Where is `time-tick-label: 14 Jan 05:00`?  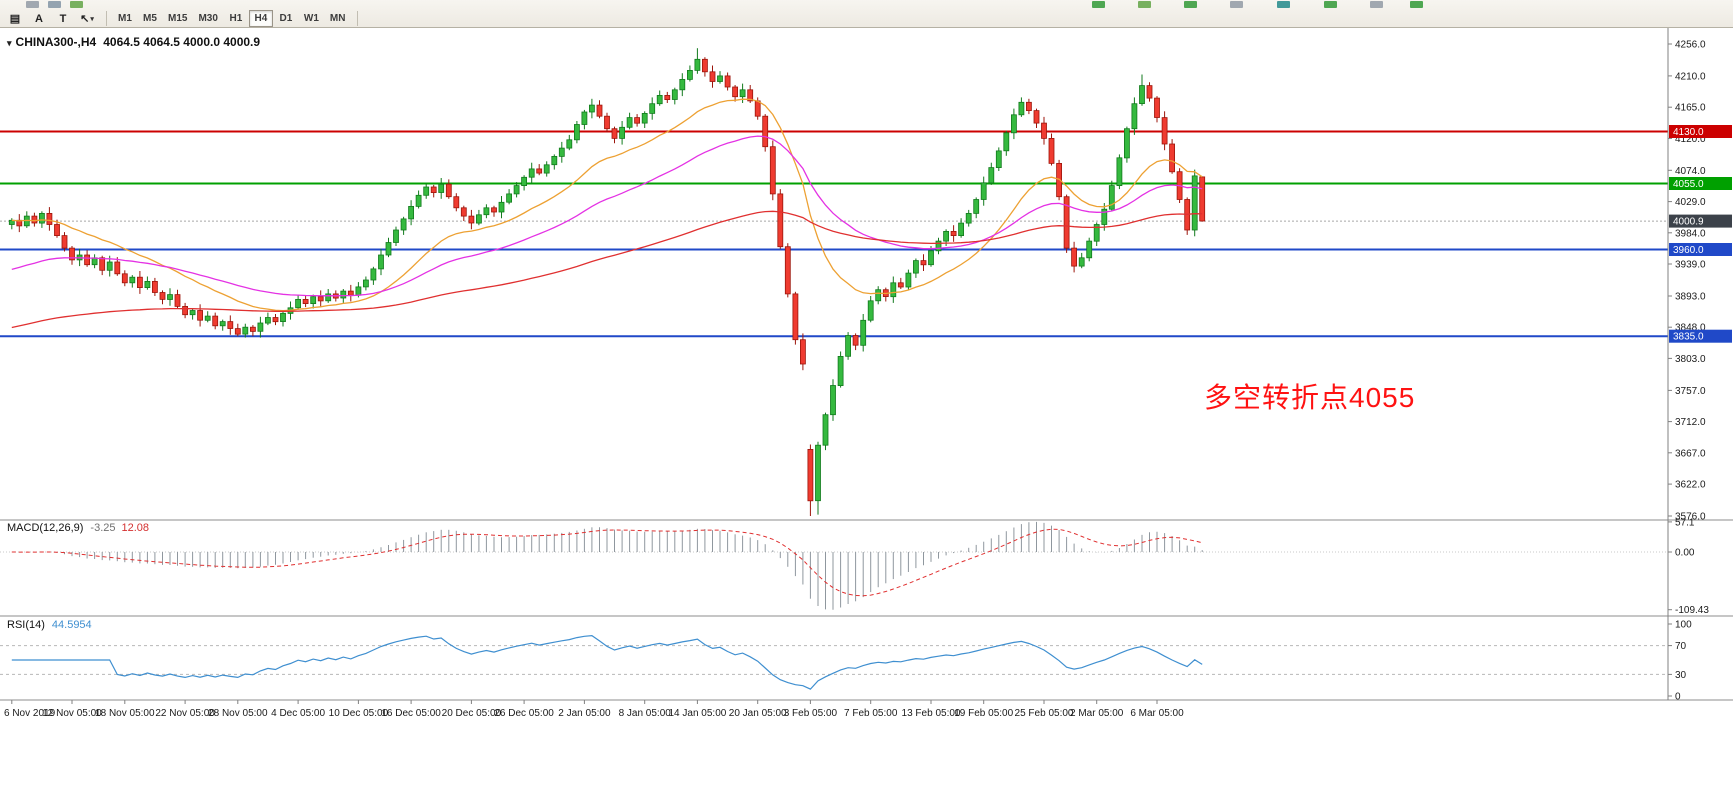 time-tick-label: 14 Jan 05:00 is located at coordinates (697, 713).